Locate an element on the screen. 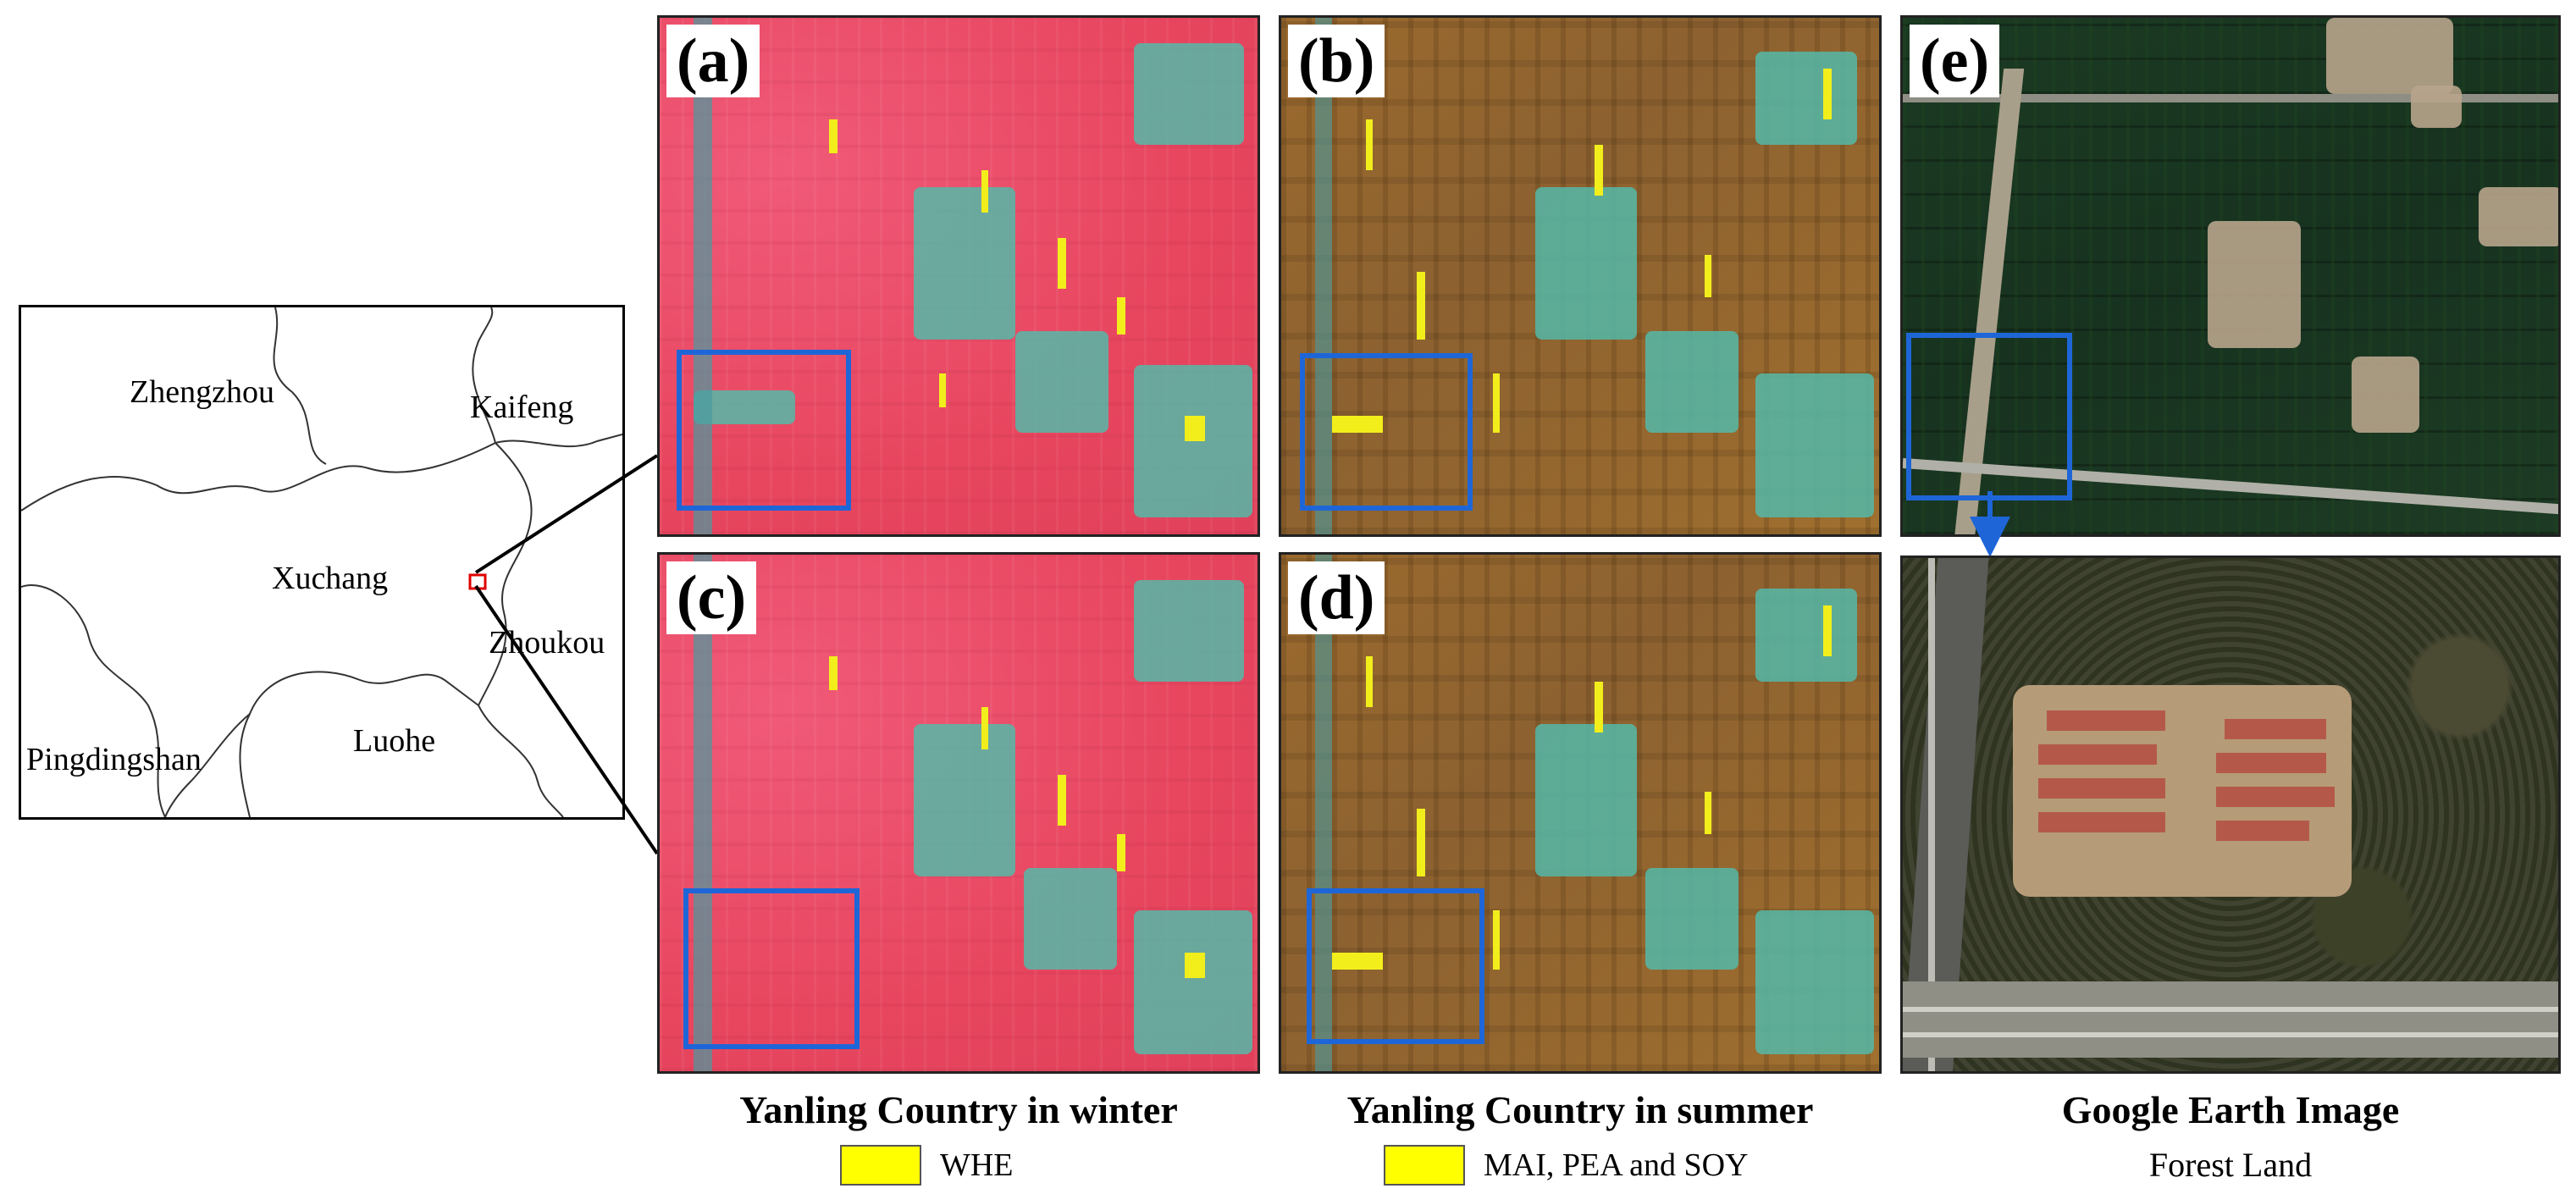 The width and height of the screenshot is (2576, 1194). panel-e-google-earth-image: (e) is located at coordinates (2230, 276).